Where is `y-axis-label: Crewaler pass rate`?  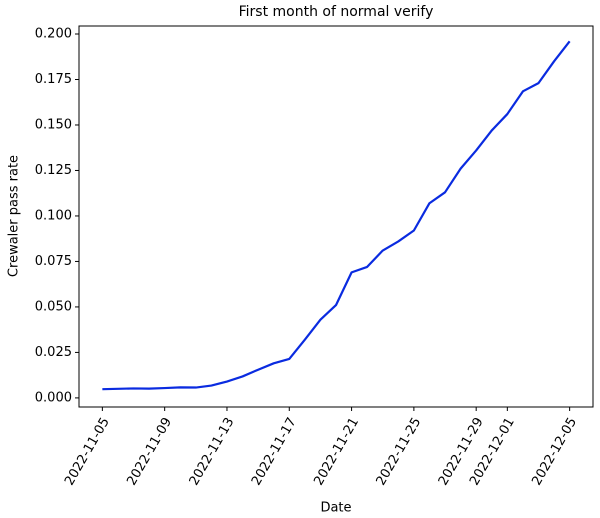 y-axis-label: Crewaler pass rate is located at coordinates (14, 216).